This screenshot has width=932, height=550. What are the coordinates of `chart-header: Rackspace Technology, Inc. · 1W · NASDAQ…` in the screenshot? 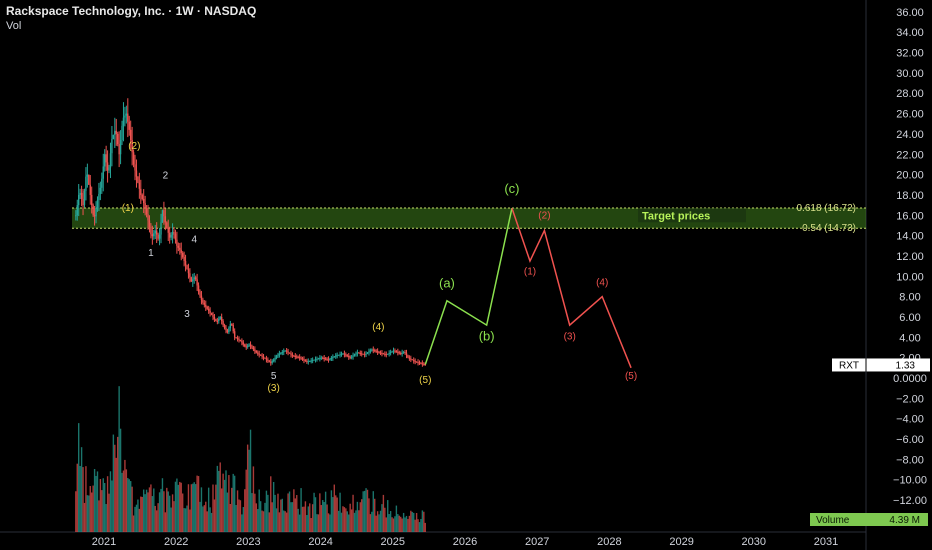 It's located at (131, 18).